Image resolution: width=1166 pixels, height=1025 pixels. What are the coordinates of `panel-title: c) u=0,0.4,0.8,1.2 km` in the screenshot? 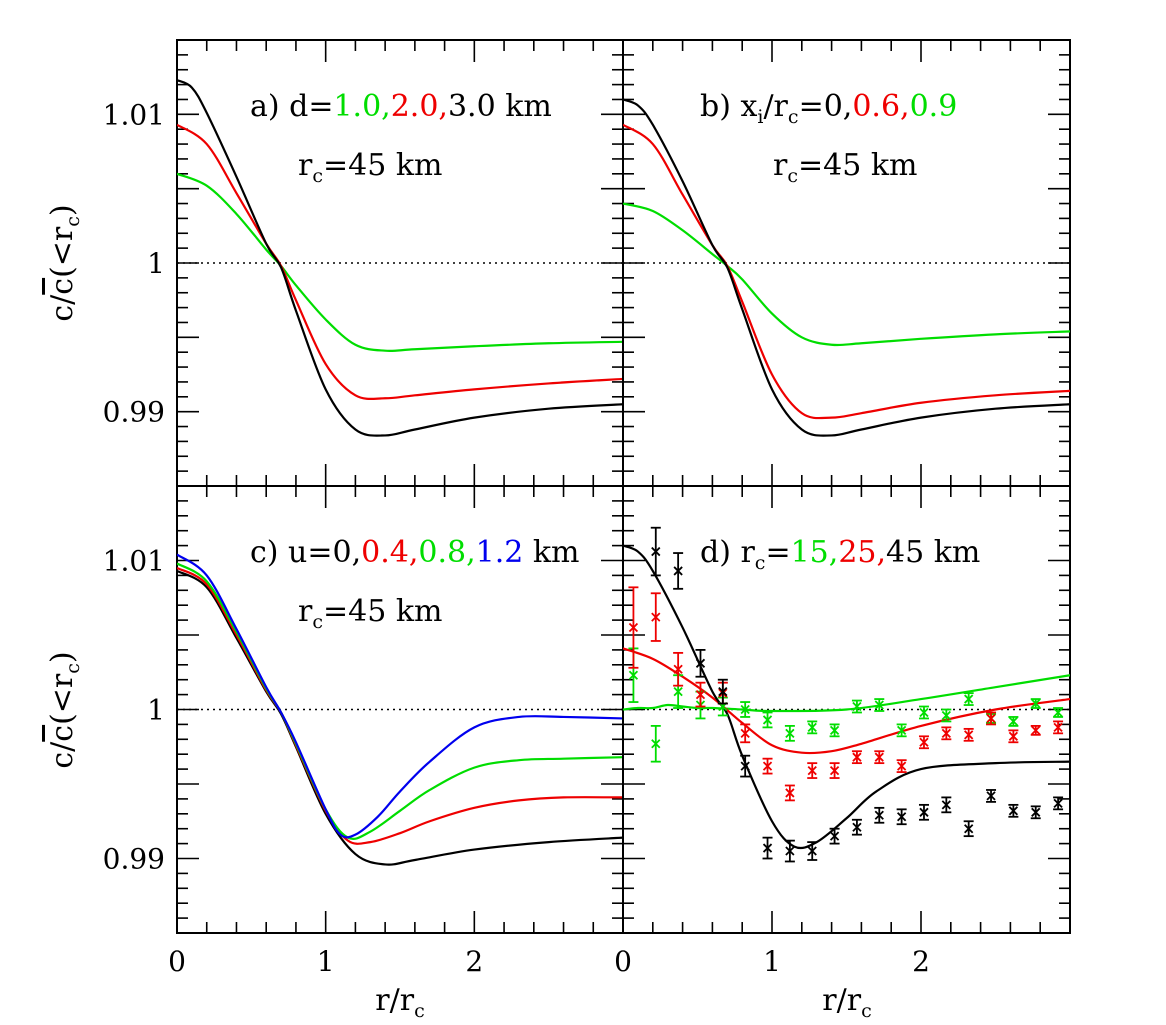 It's located at (415, 552).